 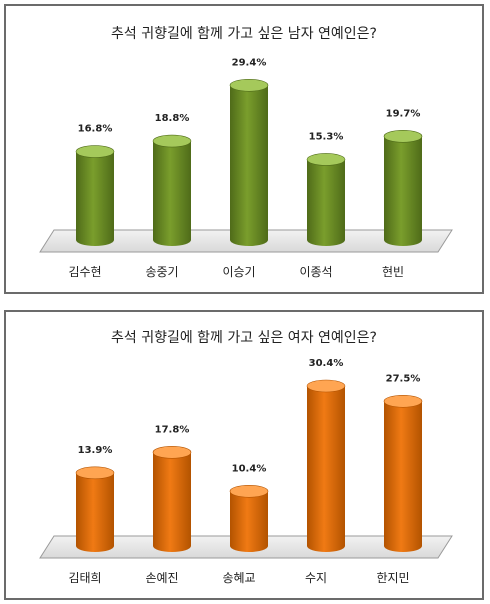 I want to click on chart-title: 추석 귀향길에 함께 가고 싶은 남자 연예인은?, so click(x=244, y=34).